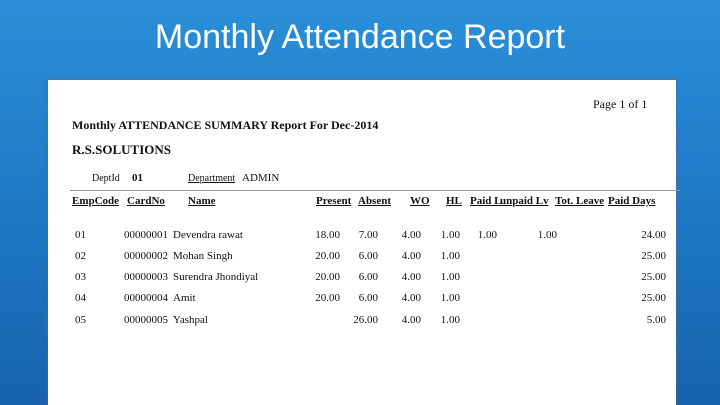 This screenshot has height=405, width=720. Describe the element at coordinates (334, 201) in the screenshot. I see `column-header: Present` at that location.